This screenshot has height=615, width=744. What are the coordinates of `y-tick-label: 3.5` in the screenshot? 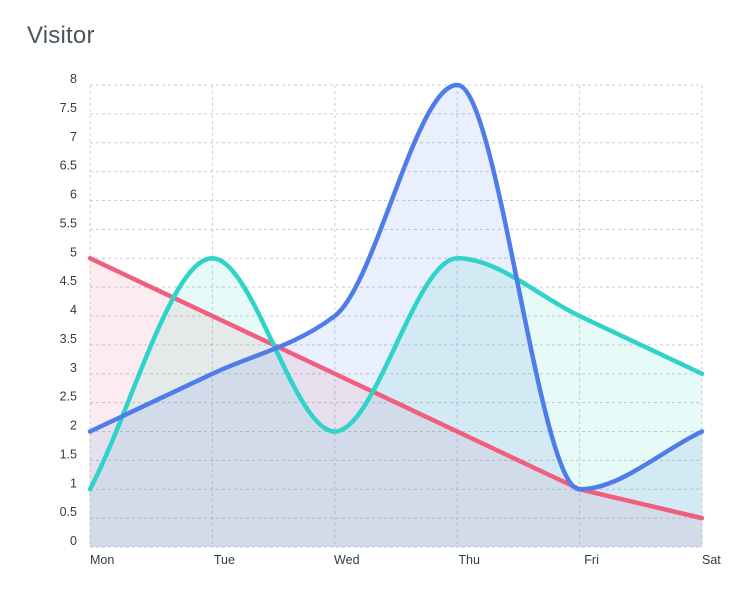 It's located at (68, 339).